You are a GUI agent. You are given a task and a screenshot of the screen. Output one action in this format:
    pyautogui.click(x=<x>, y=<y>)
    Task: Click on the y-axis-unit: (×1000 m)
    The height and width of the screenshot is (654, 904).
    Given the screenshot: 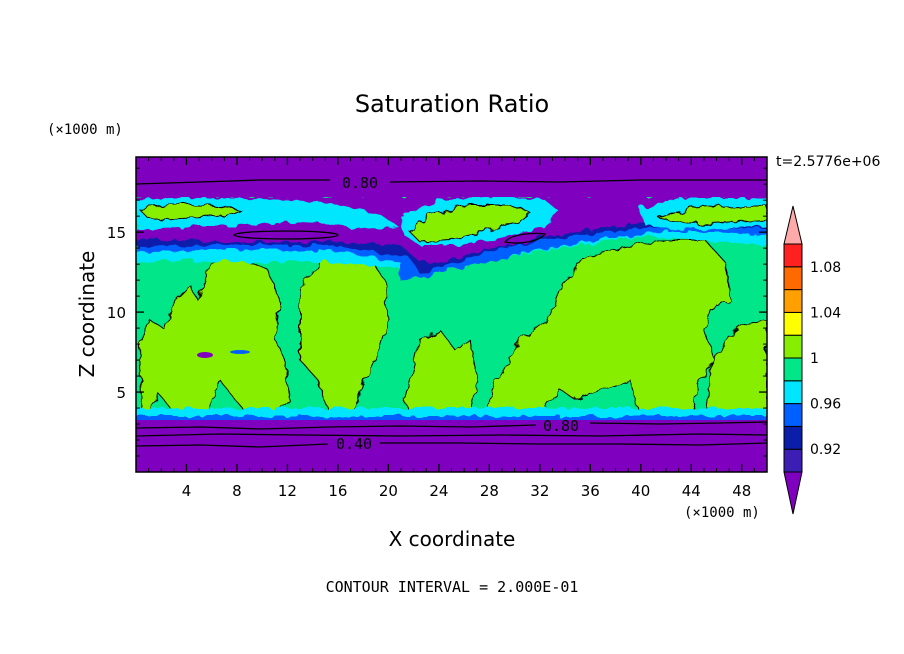 What is the action you would take?
    pyautogui.click(x=85, y=130)
    